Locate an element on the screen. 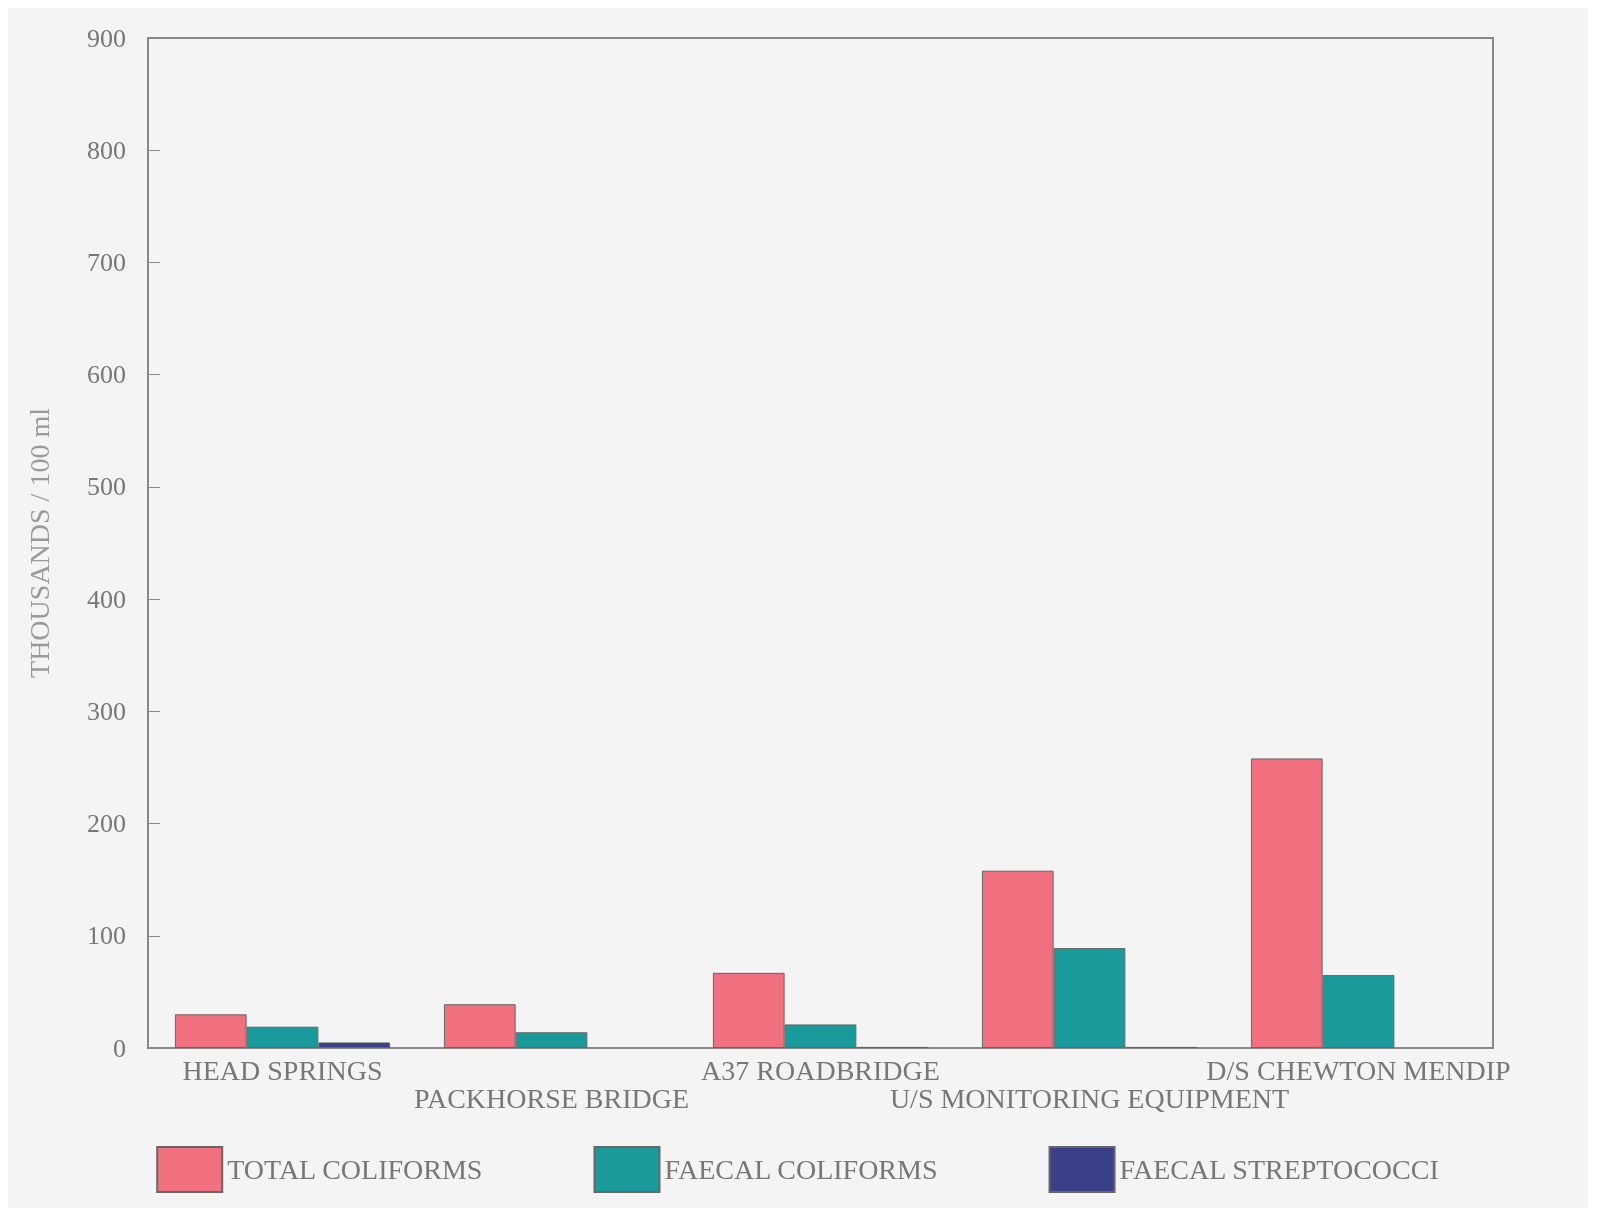 The image size is (1603, 1226). legend-label: FAECAL COLIFORMS is located at coordinates (801, 1169).